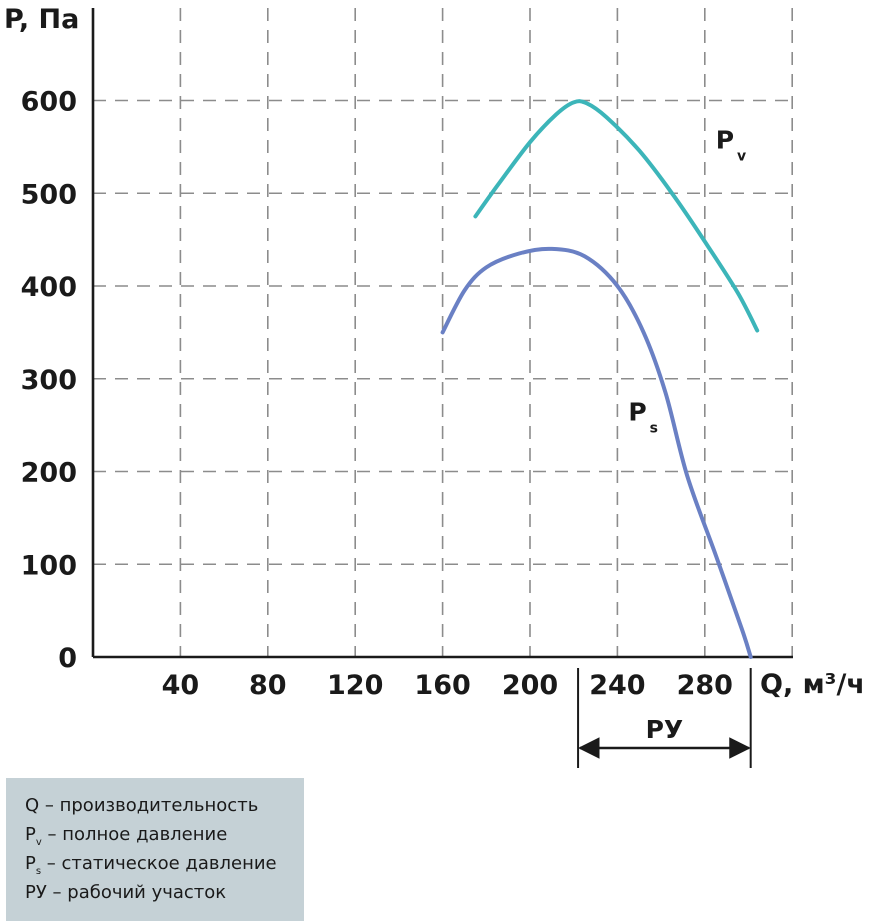 The image size is (875, 921). Describe the element at coordinates (67, 658) in the screenshot. I see `y-tick-label: 0` at that location.